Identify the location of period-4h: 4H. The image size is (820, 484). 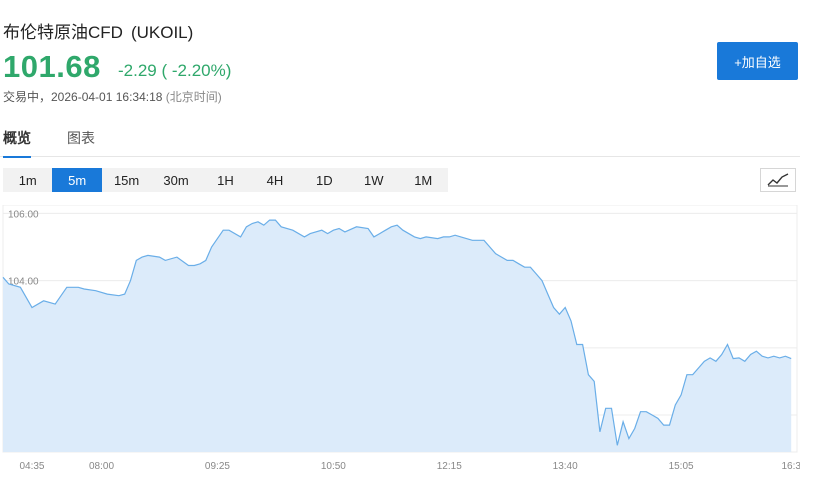
(275, 180).